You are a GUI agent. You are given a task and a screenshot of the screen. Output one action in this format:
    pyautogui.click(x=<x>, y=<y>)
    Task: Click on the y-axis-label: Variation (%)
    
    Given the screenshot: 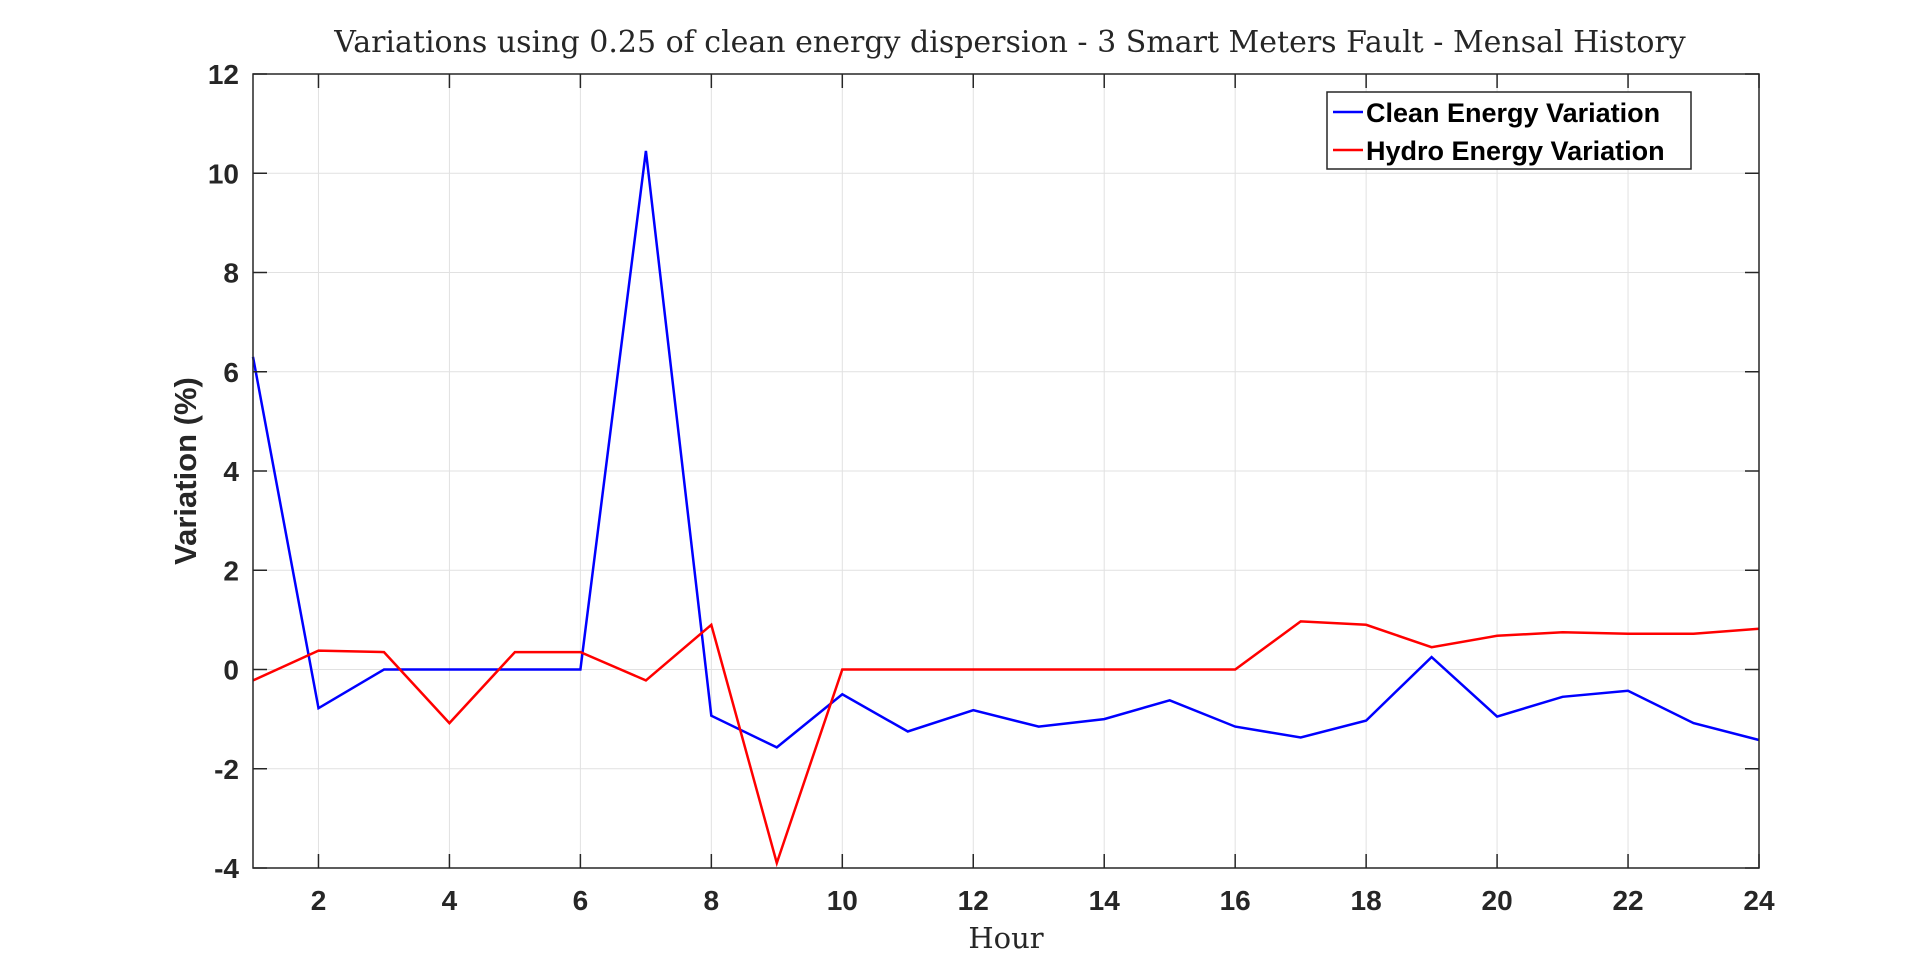 What is the action you would take?
    pyautogui.click(x=185, y=471)
    